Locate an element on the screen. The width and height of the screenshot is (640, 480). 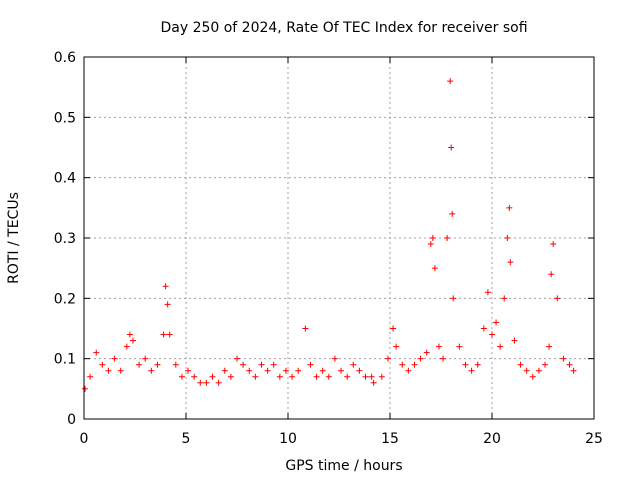
x-tick-label: 10 is located at coordinates (288, 439).